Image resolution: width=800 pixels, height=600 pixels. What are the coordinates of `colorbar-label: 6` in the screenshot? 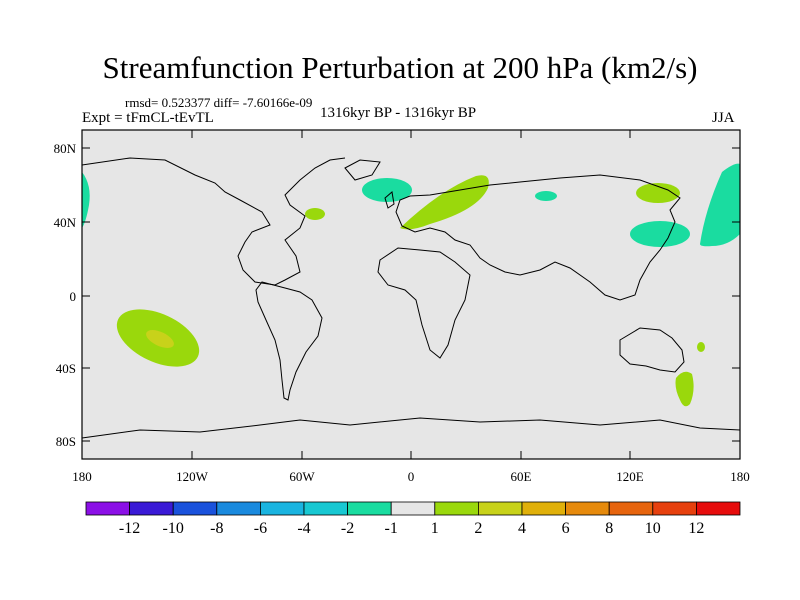 It's located at (566, 528).